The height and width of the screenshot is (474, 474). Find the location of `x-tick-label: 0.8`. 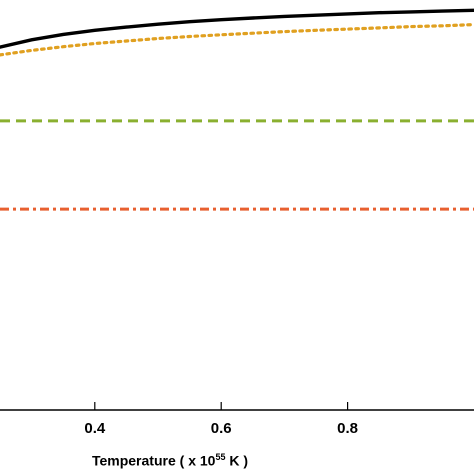

x-tick-label: 0.8 is located at coordinates (347, 428).